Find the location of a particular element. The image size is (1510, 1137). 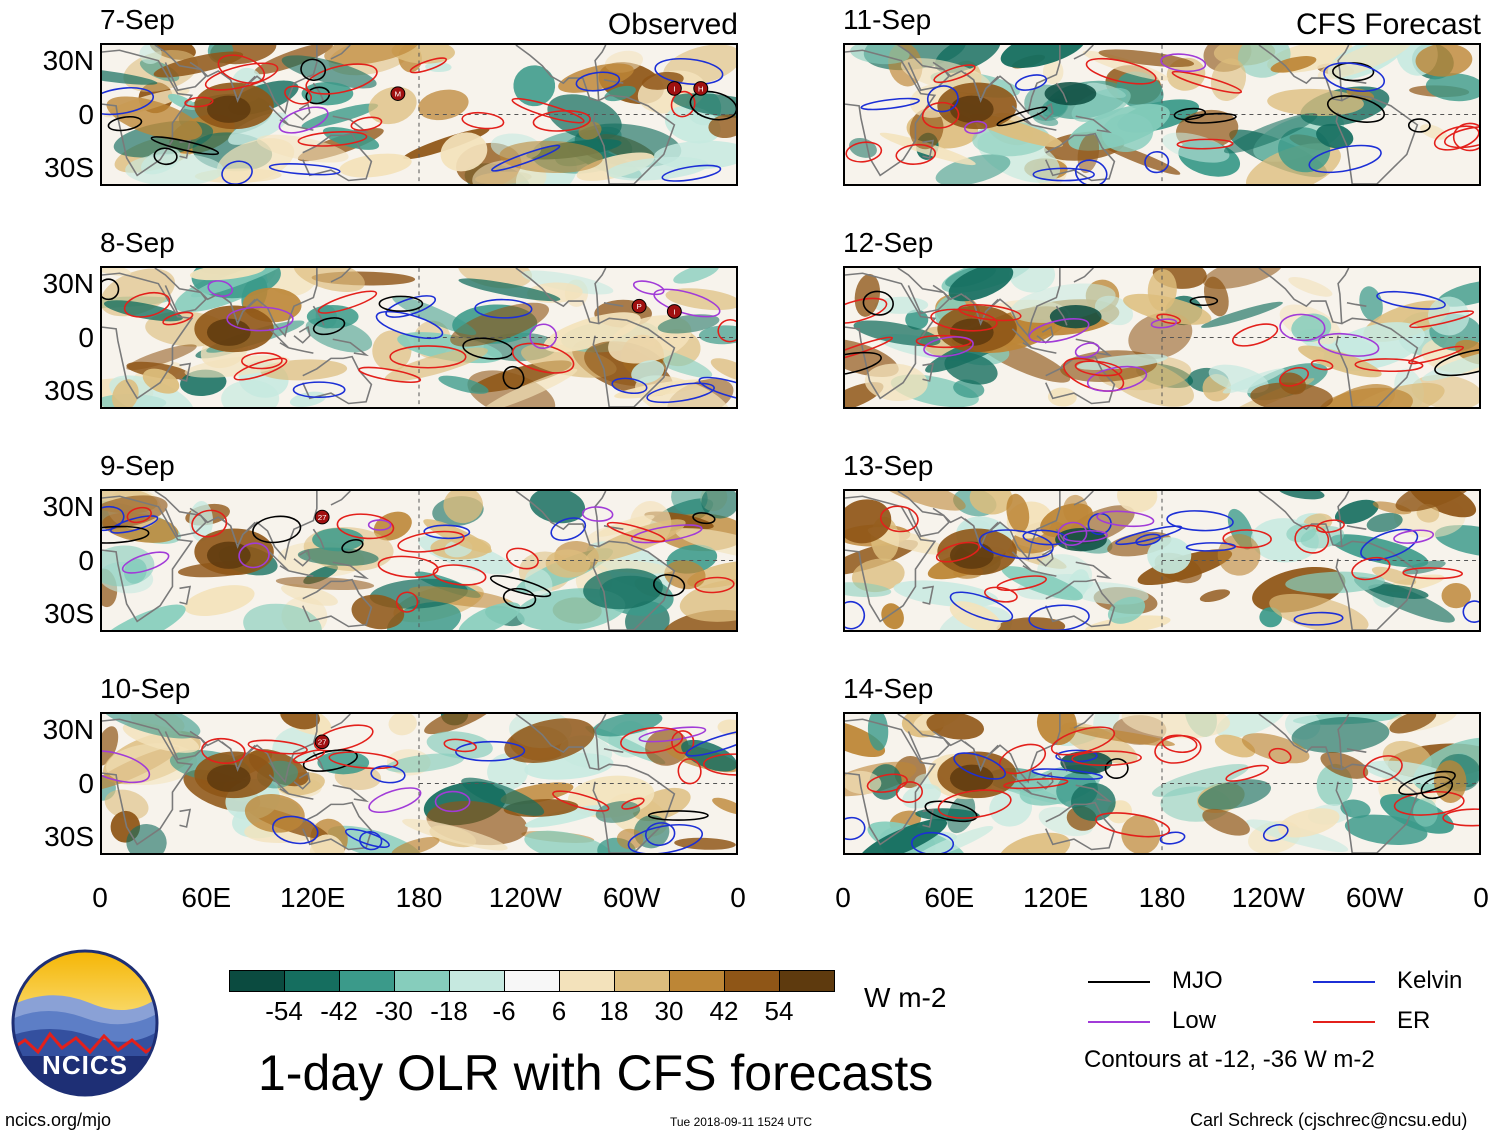

colorbar-tick-label: 18 is located at coordinates (614, 1011).